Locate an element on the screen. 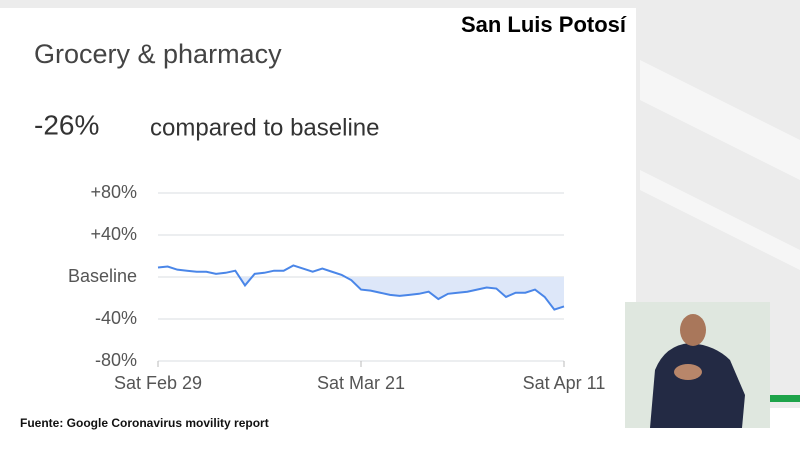 Image resolution: width=800 pixels, height=453 pixels. overlay-box is located at coordinates (530, 25).